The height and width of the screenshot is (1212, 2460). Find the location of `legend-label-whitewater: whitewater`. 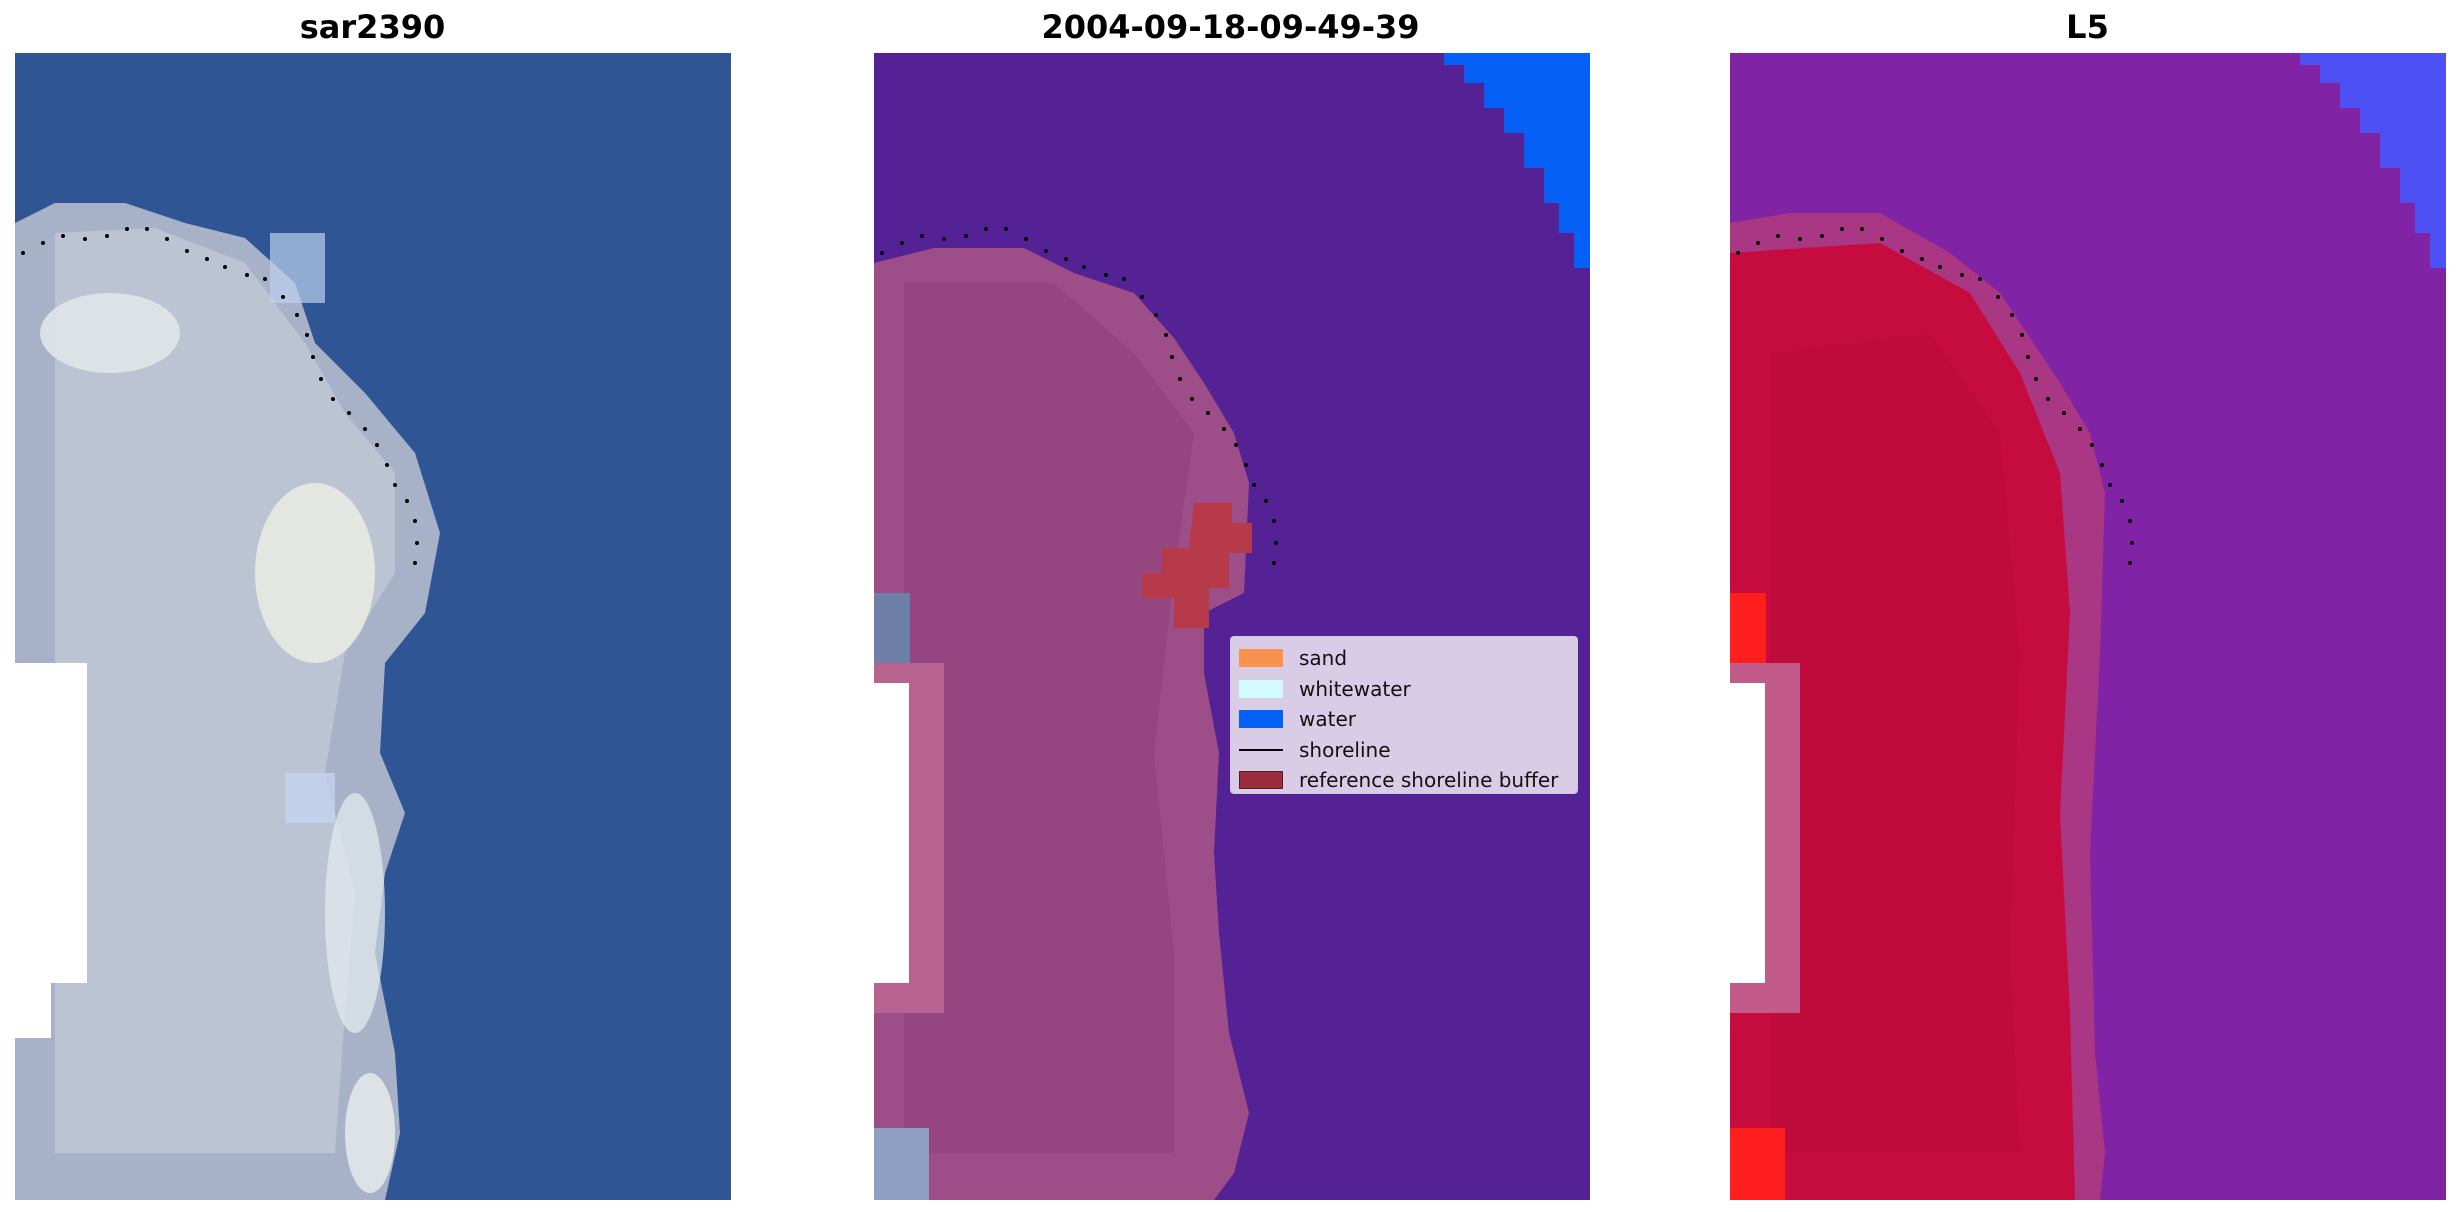

legend-label-whitewater: whitewater is located at coordinates (1355, 688).